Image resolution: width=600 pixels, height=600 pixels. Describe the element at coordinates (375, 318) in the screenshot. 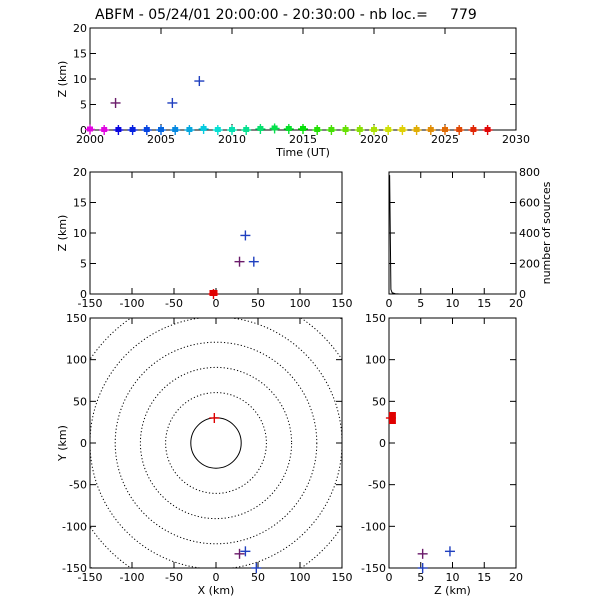

I see `height-y-ytick-label: 150` at that location.